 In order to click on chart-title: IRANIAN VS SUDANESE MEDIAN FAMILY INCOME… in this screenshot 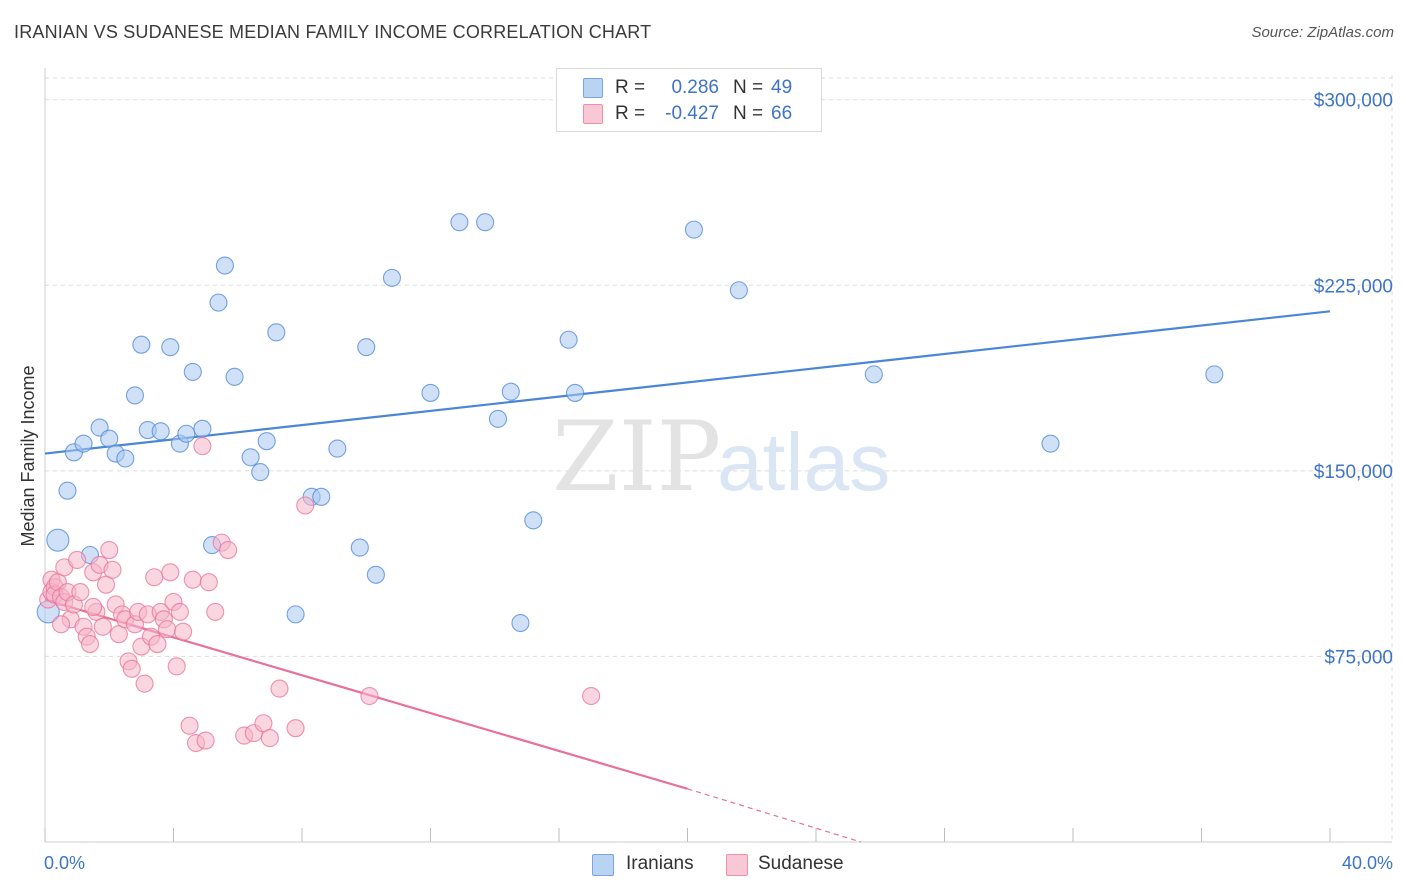, I will do `click(333, 32)`.